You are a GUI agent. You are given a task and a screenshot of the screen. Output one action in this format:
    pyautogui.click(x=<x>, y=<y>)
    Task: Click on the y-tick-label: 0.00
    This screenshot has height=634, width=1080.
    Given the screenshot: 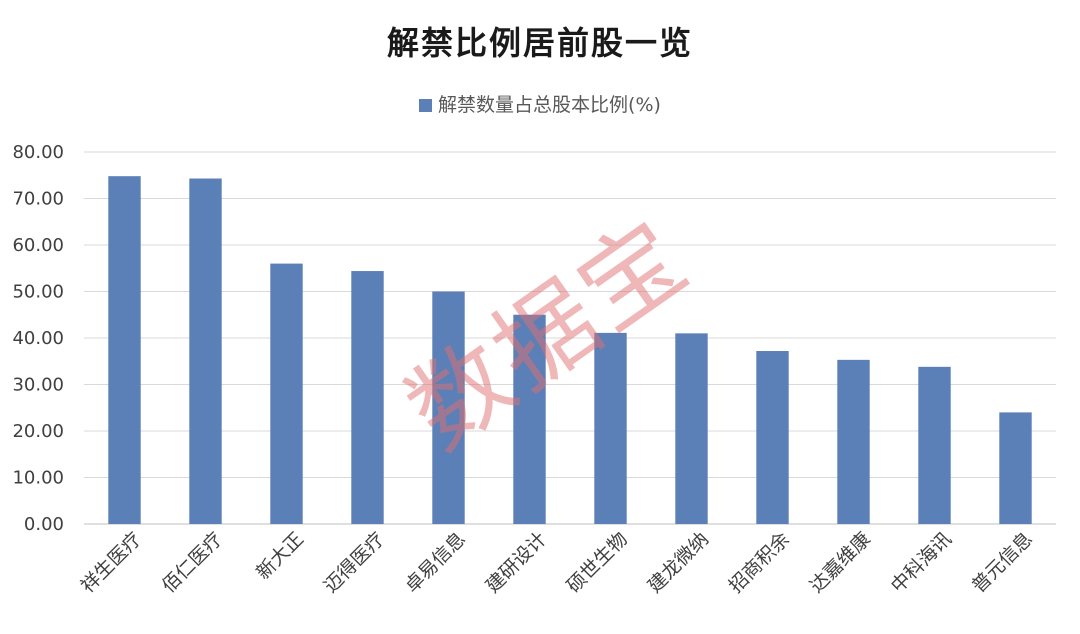 What is the action you would take?
    pyautogui.click(x=44, y=524)
    